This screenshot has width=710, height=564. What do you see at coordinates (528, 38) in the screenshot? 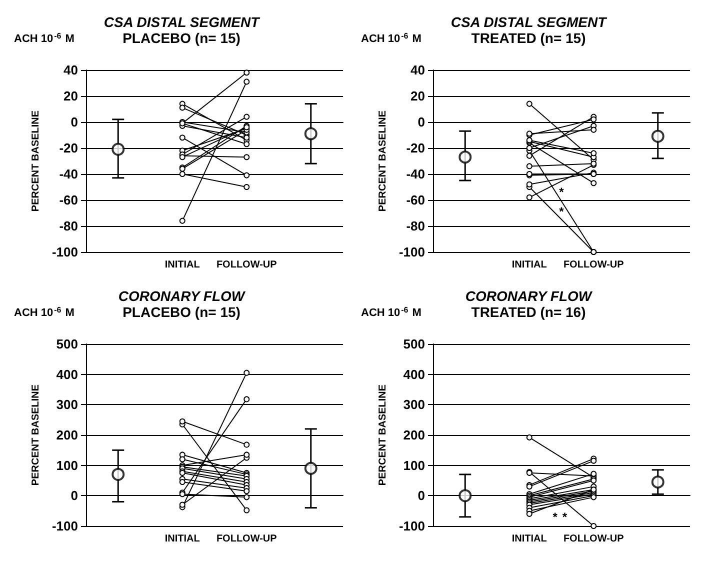
I see `chart-subtitle: TREATED (n= 15)` at bounding box center [528, 38].